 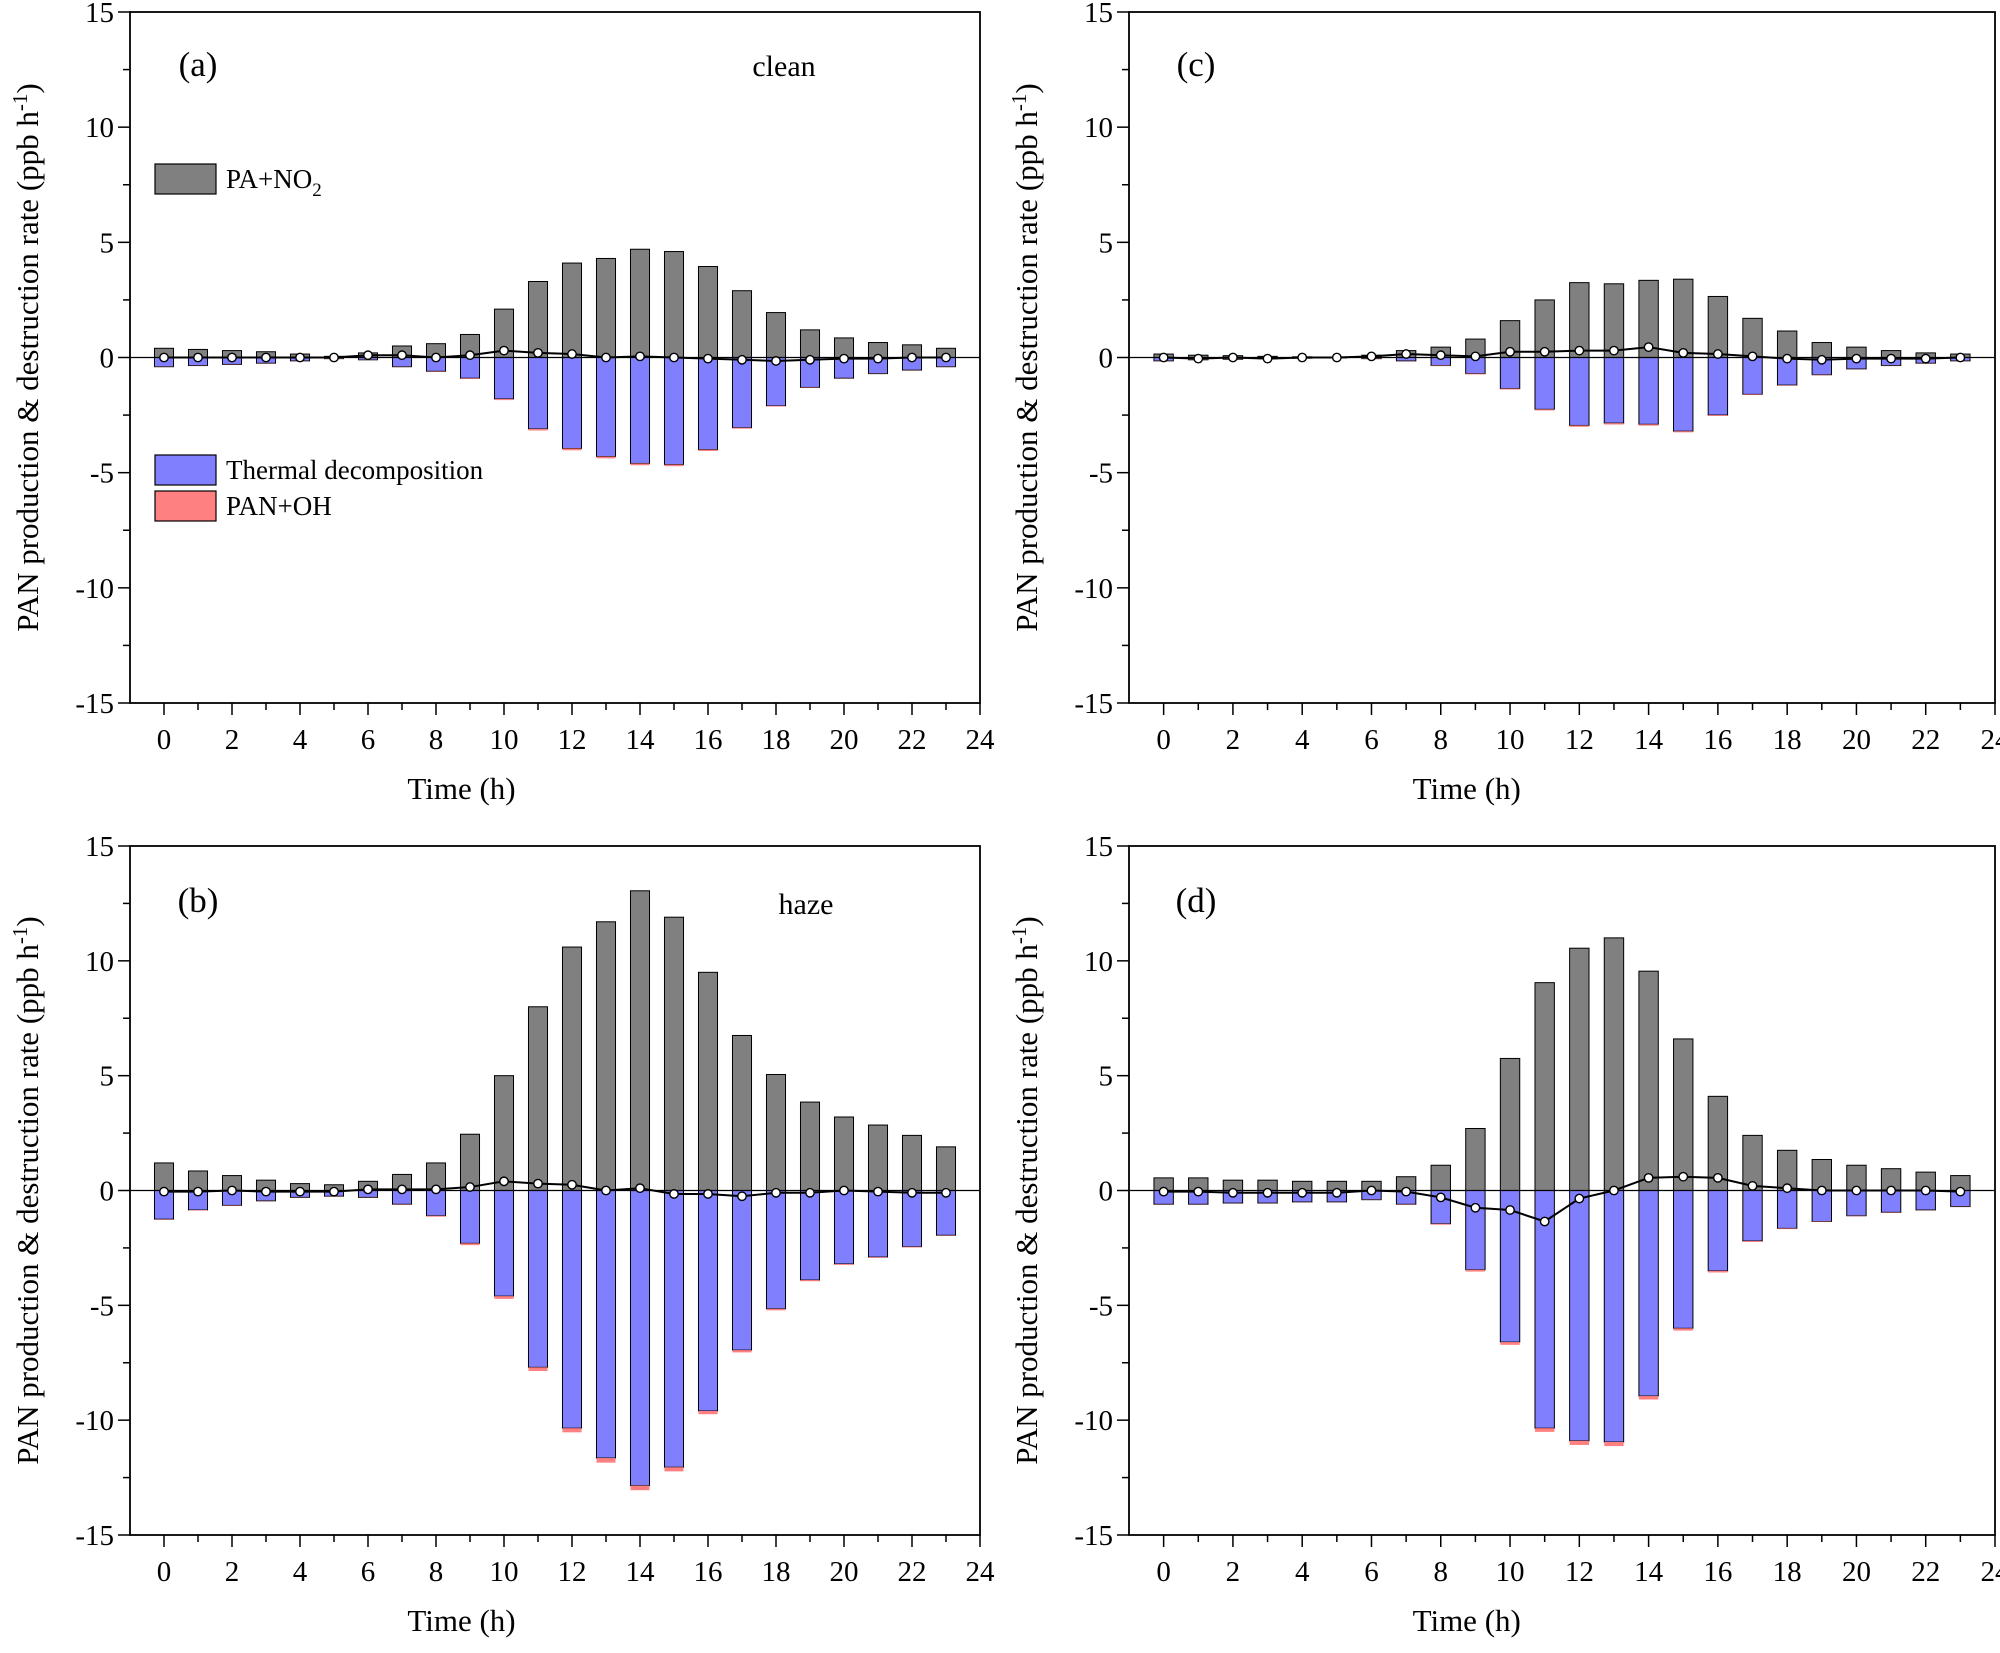 I want to click on x-tick-label: 2, so click(x=1233, y=1572).